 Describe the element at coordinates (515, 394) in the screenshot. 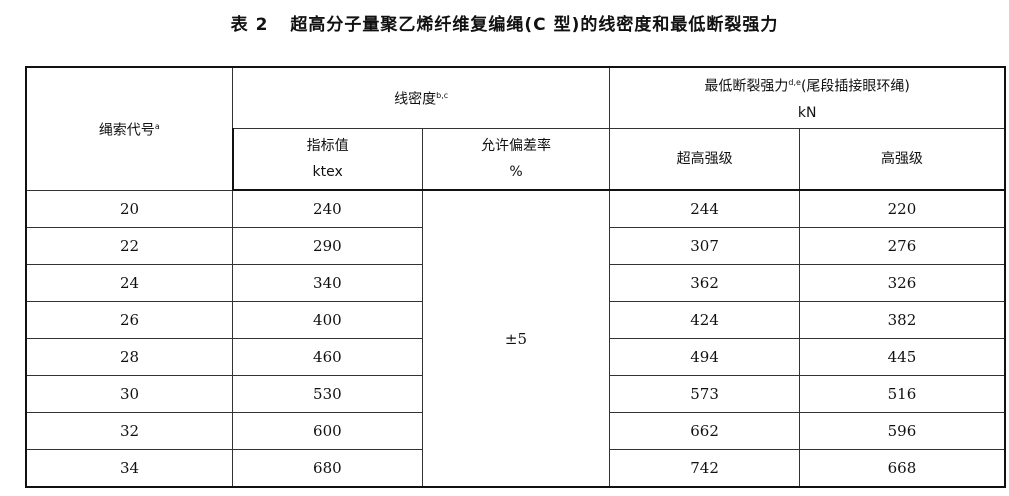

I see `table-row: 30 530 573 516` at that location.